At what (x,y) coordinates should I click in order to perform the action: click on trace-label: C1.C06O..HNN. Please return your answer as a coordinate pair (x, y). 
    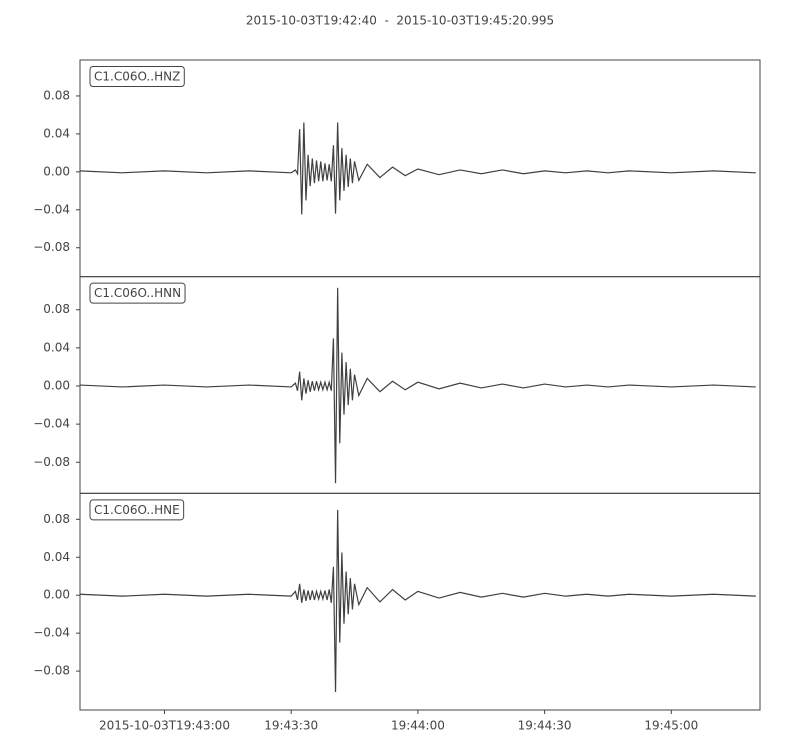
    Looking at the image, I should click on (137, 293).